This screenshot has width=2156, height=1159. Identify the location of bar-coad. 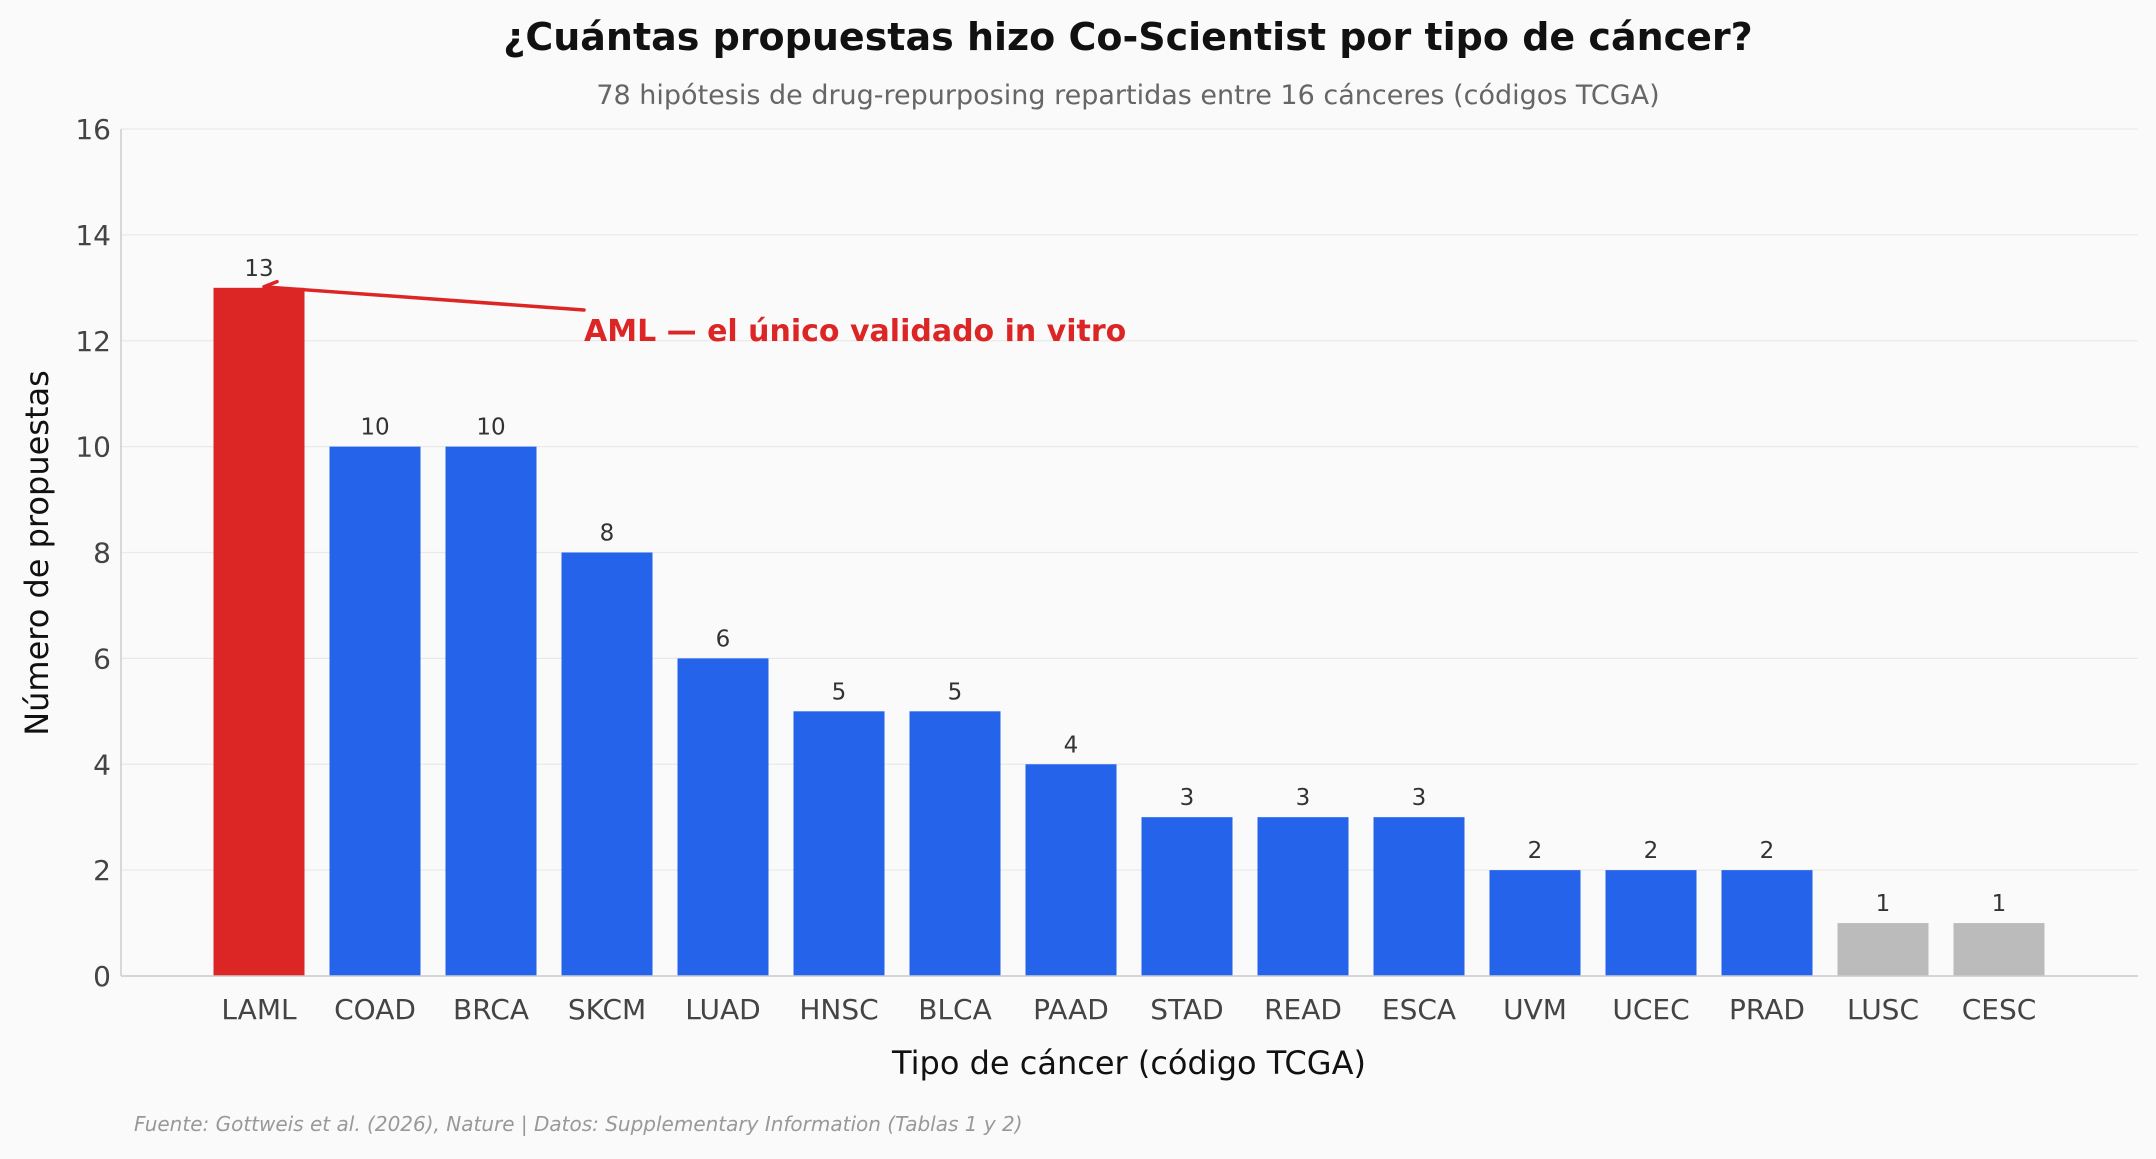
(375, 711).